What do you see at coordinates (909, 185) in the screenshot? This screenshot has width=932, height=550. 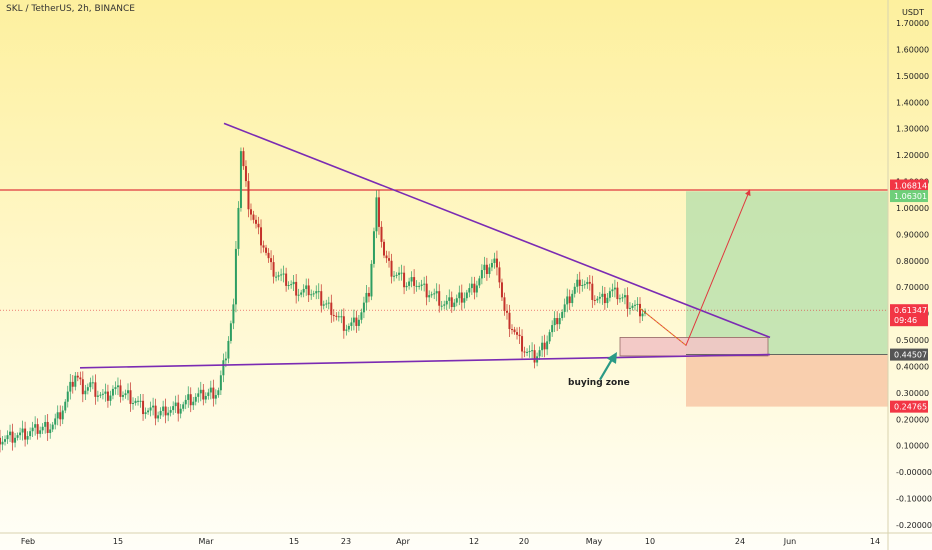 I see `resistance-price-tag-bg` at bounding box center [909, 185].